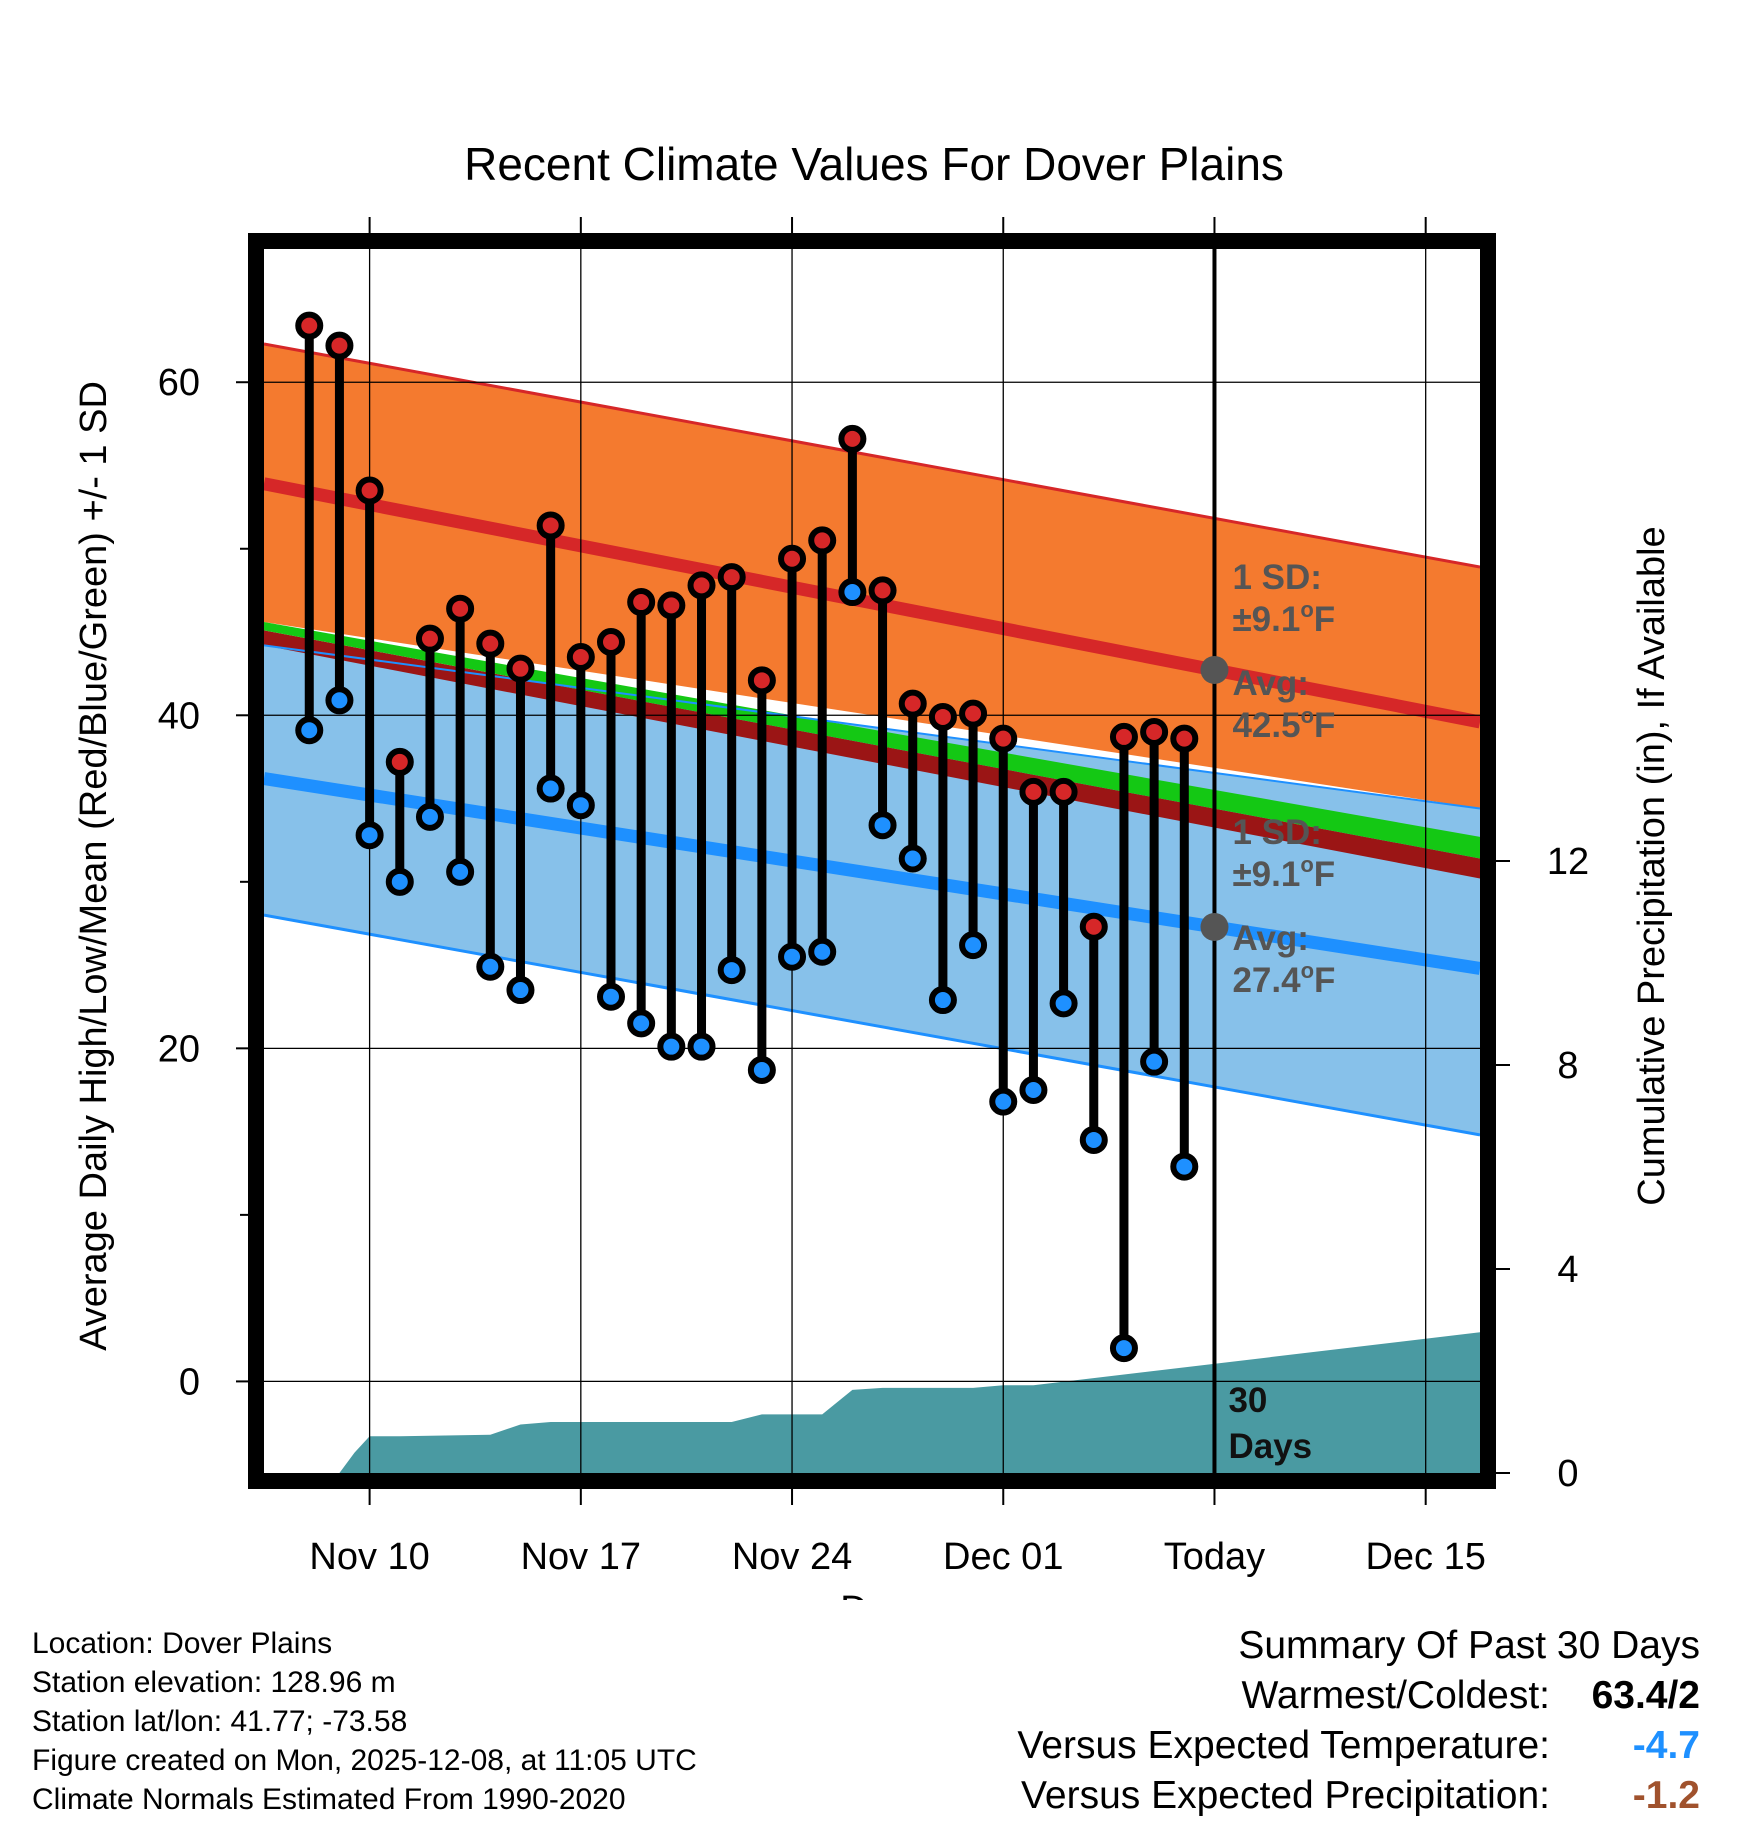  I want to click on low-avg-value: 27.4oF, so click(1283, 979).